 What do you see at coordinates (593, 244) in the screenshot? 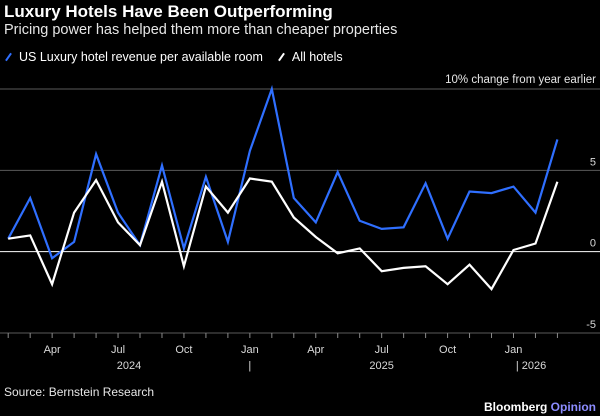
I see `y-tick-label: 0` at bounding box center [593, 244].